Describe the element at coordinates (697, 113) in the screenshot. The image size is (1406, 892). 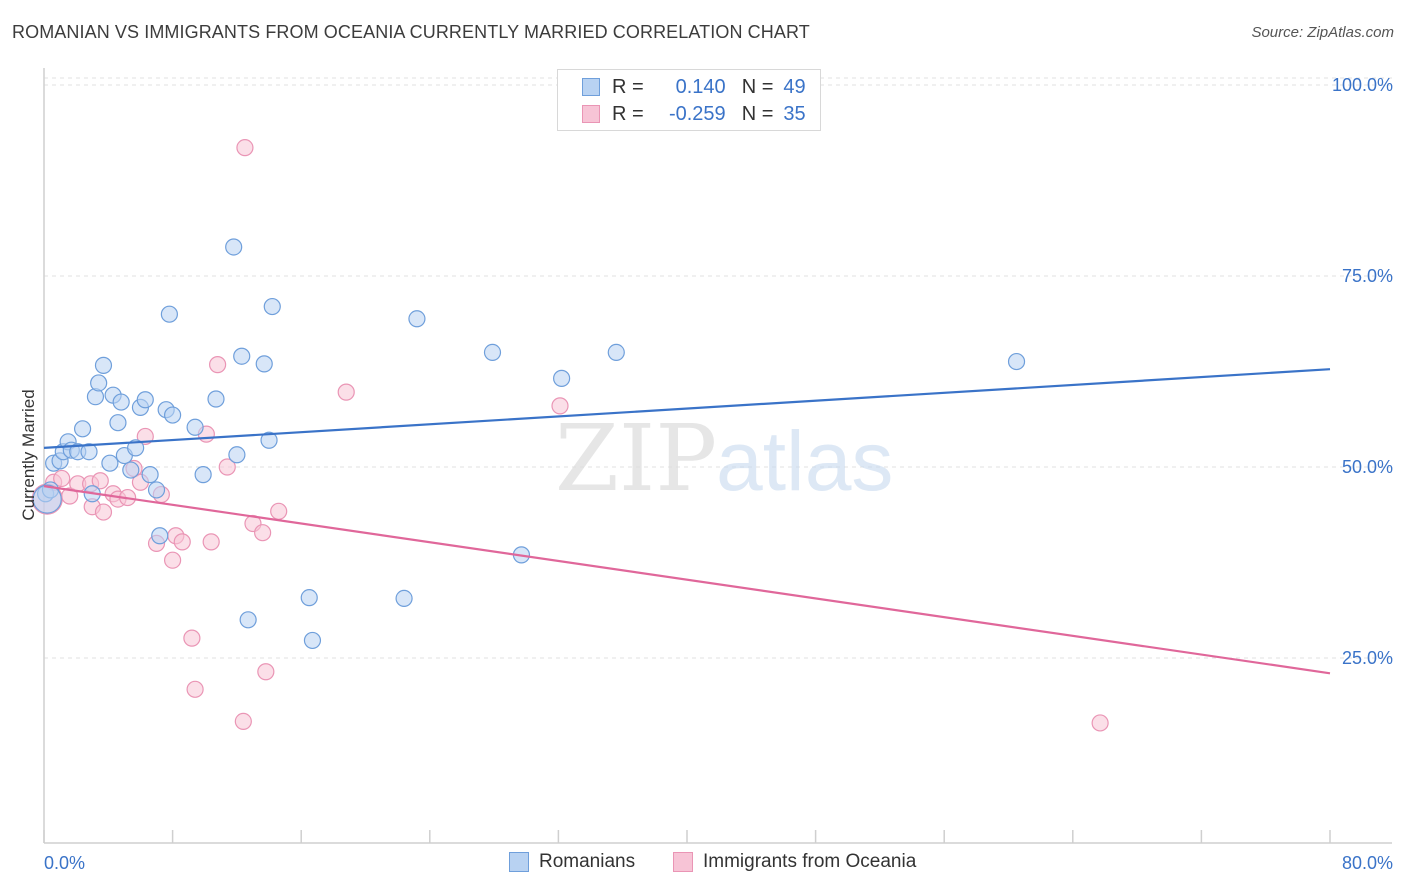
I see `legend-r-value: -0.259` at that location.